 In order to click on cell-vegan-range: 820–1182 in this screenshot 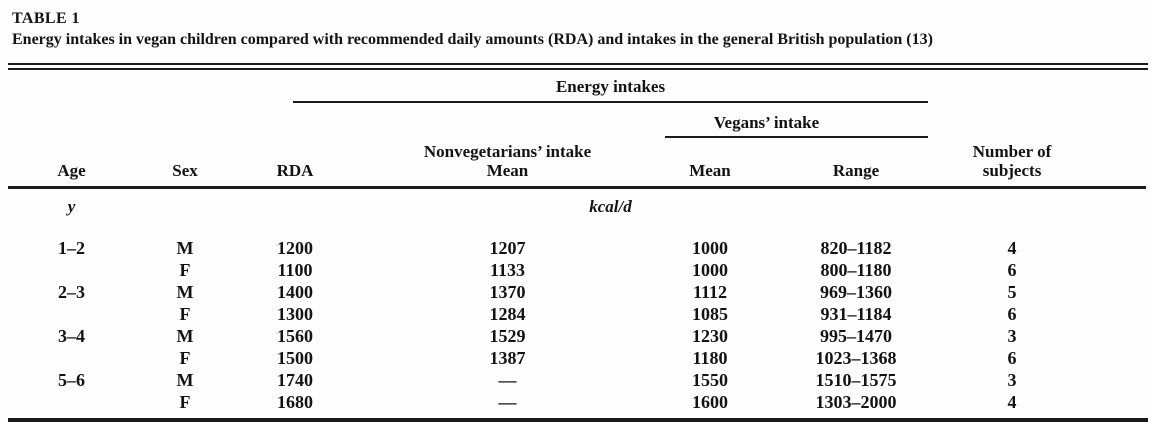, I will do `click(856, 248)`.